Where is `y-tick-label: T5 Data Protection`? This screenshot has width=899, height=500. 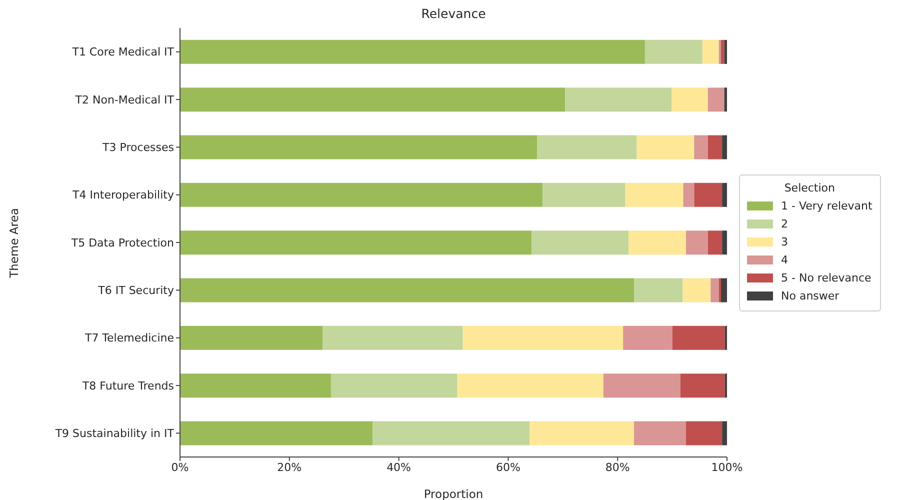 y-tick-label: T5 Data Protection is located at coordinates (122, 243).